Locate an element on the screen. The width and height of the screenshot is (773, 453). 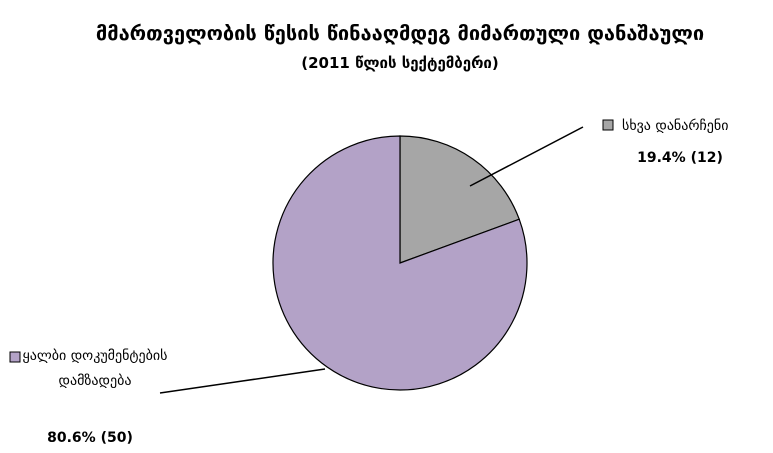
value-label: 80.6% (50) is located at coordinates (90, 438).